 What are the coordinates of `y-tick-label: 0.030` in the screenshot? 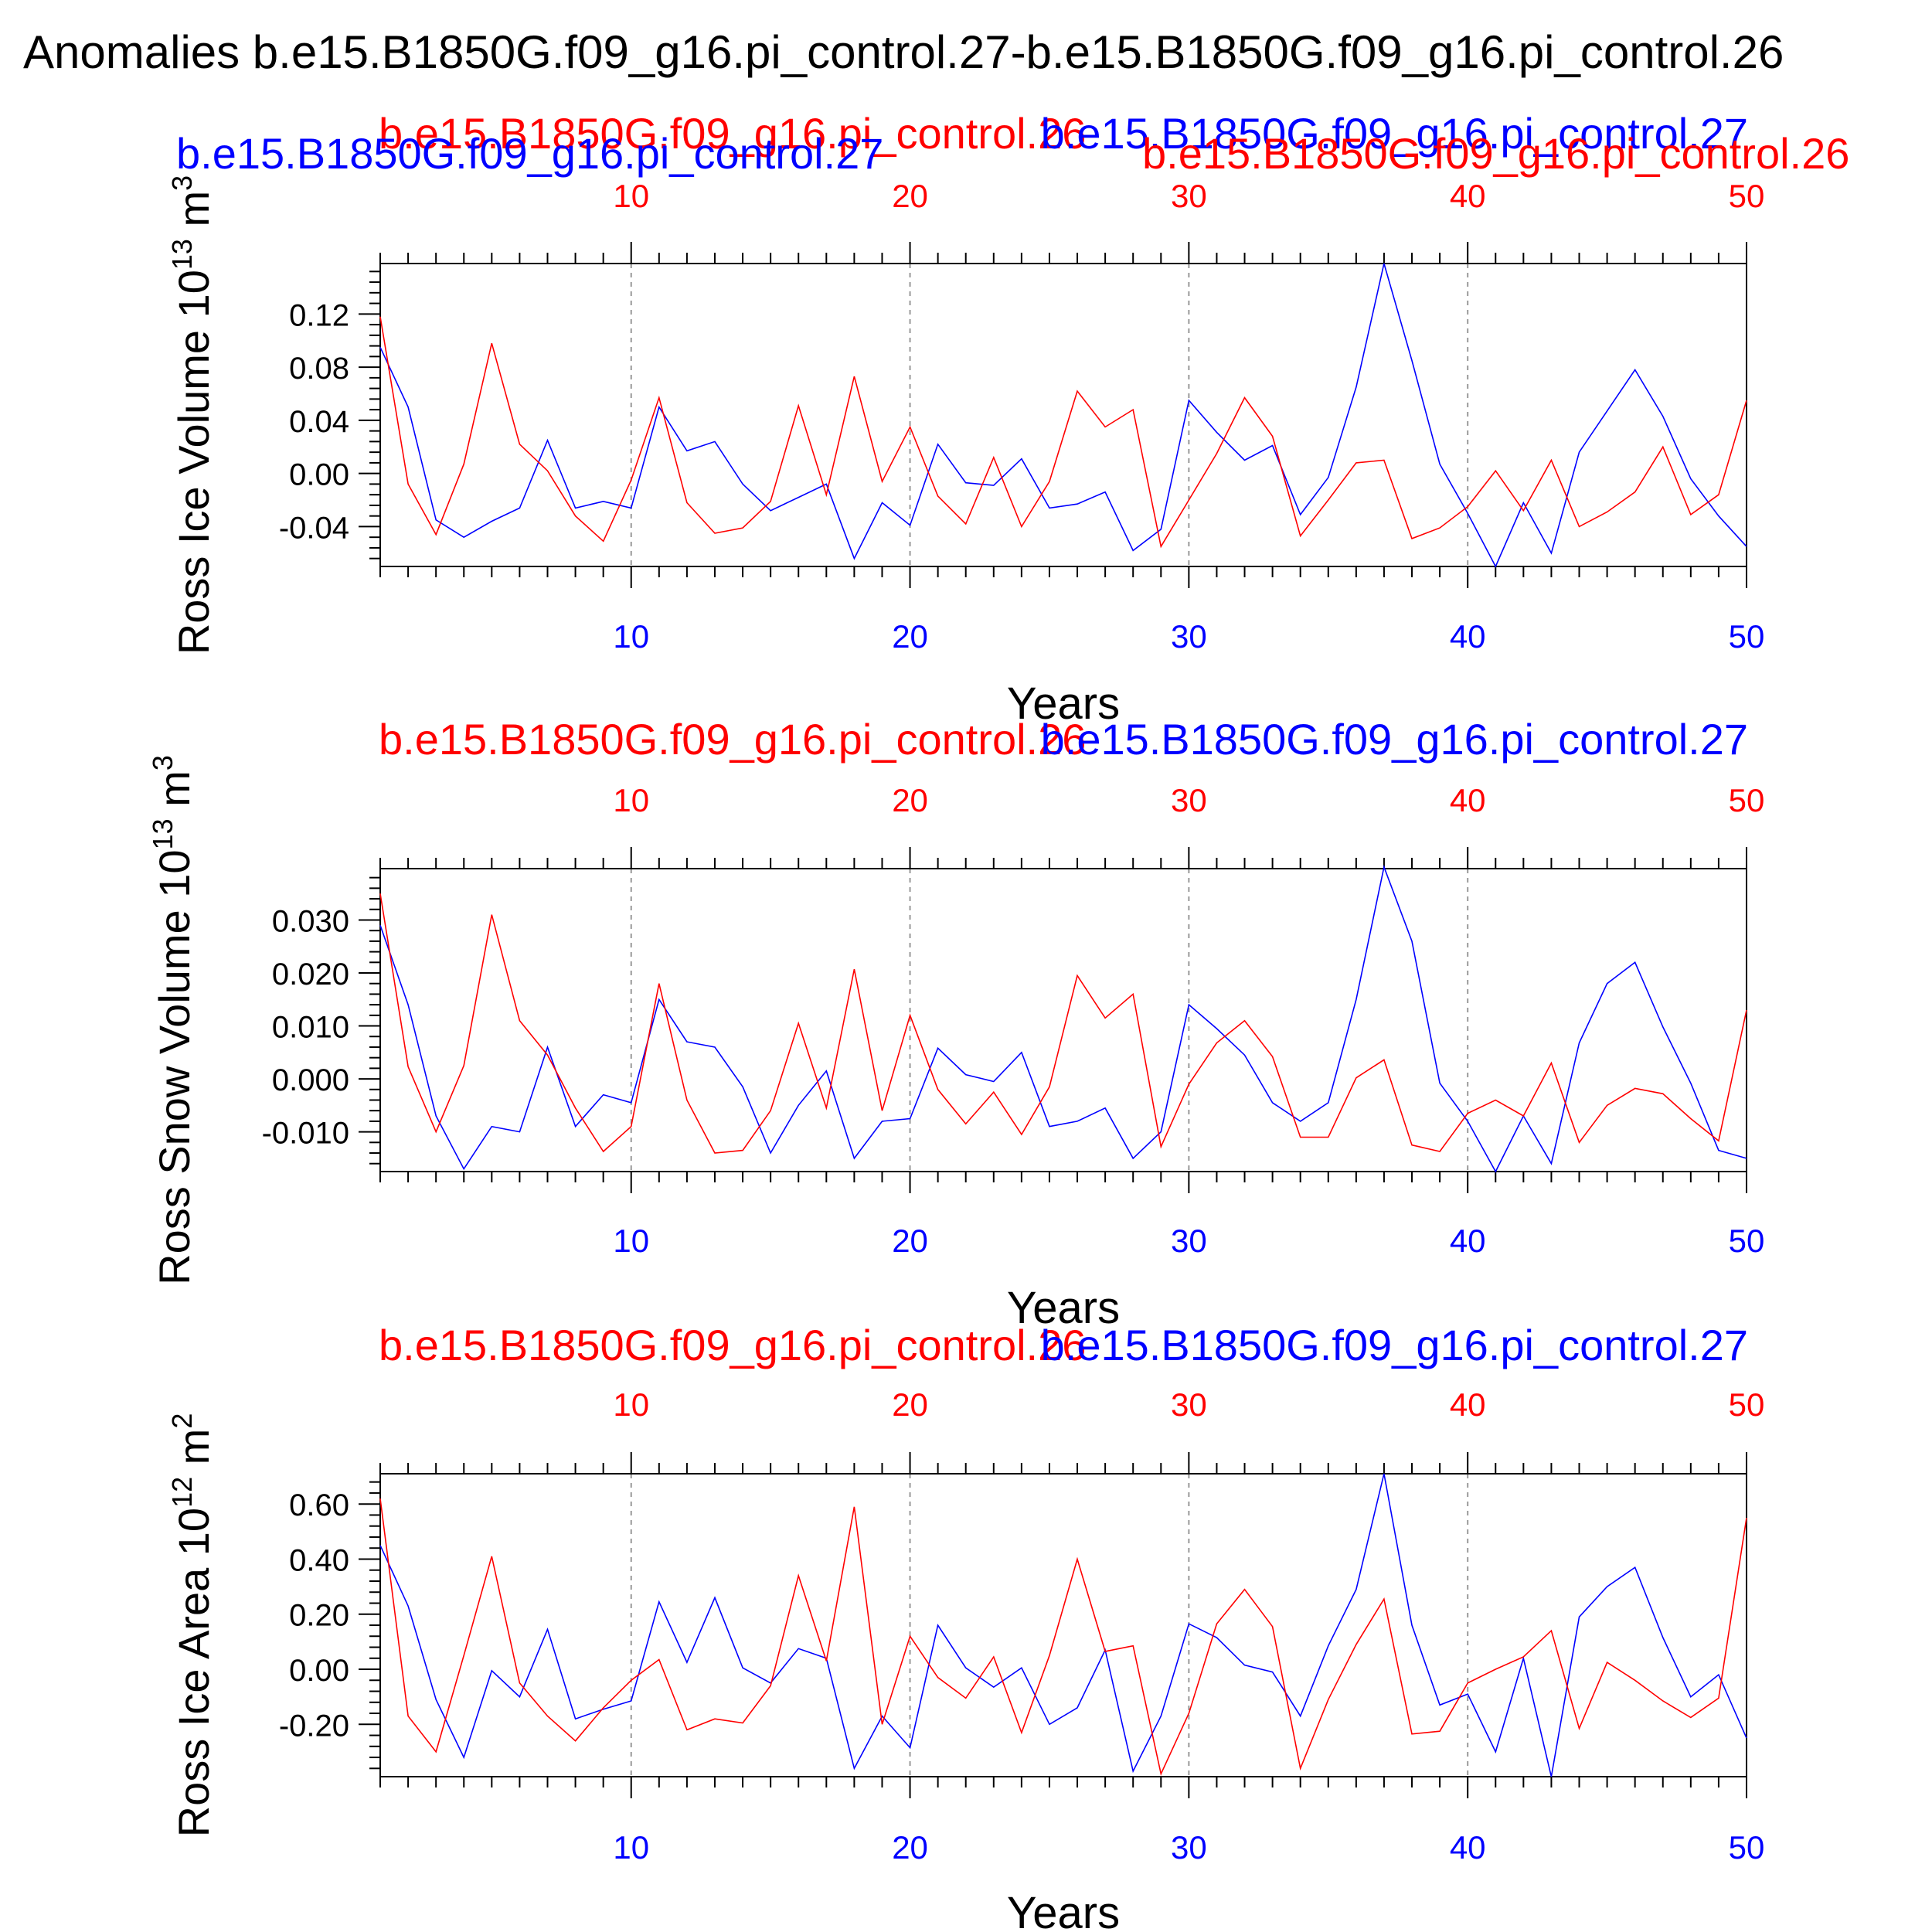 It's located at (310, 921).